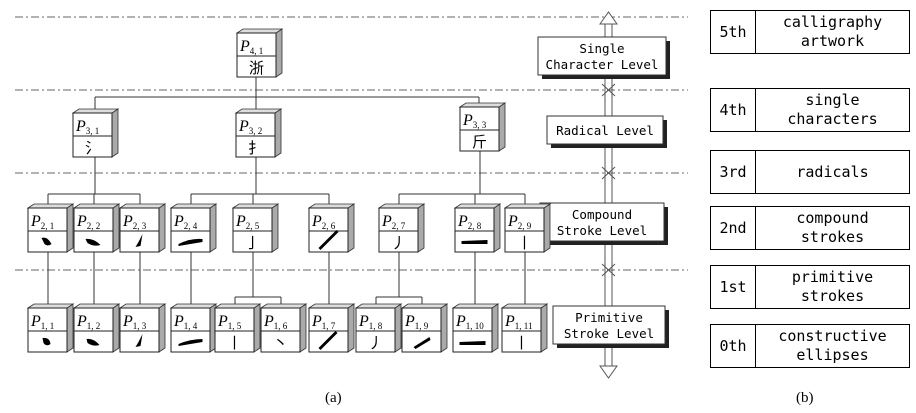 The height and width of the screenshot is (413, 916). Describe the element at coordinates (42, 222) in the screenshot. I see `node-label: P2, 1` at that location.